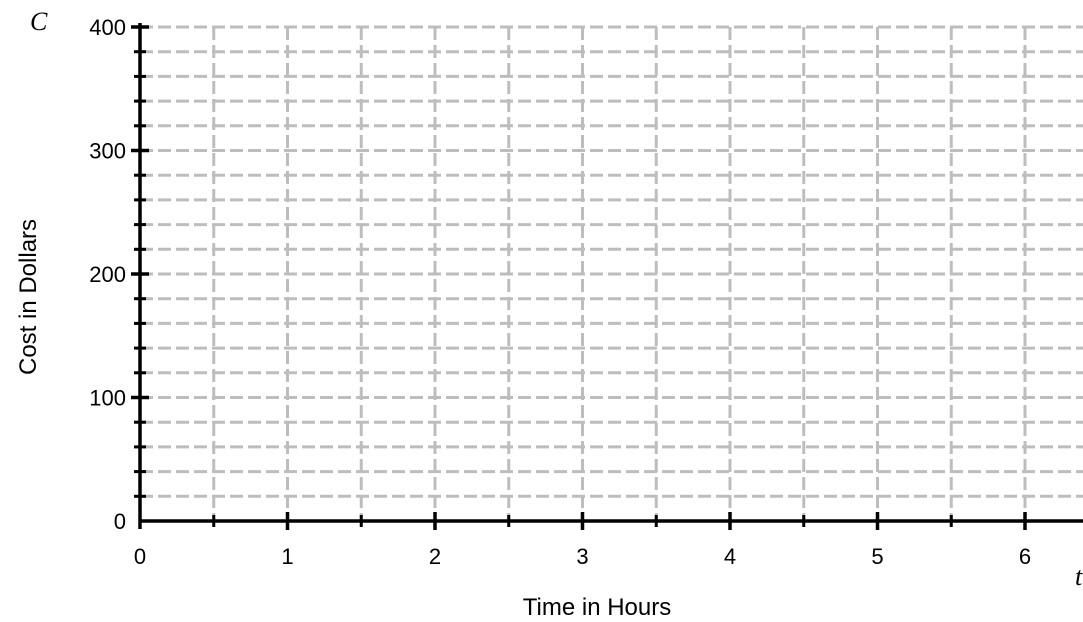  What do you see at coordinates (1025, 556) in the screenshot?
I see `x-tick-label: 6` at bounding box center [1025, 556].